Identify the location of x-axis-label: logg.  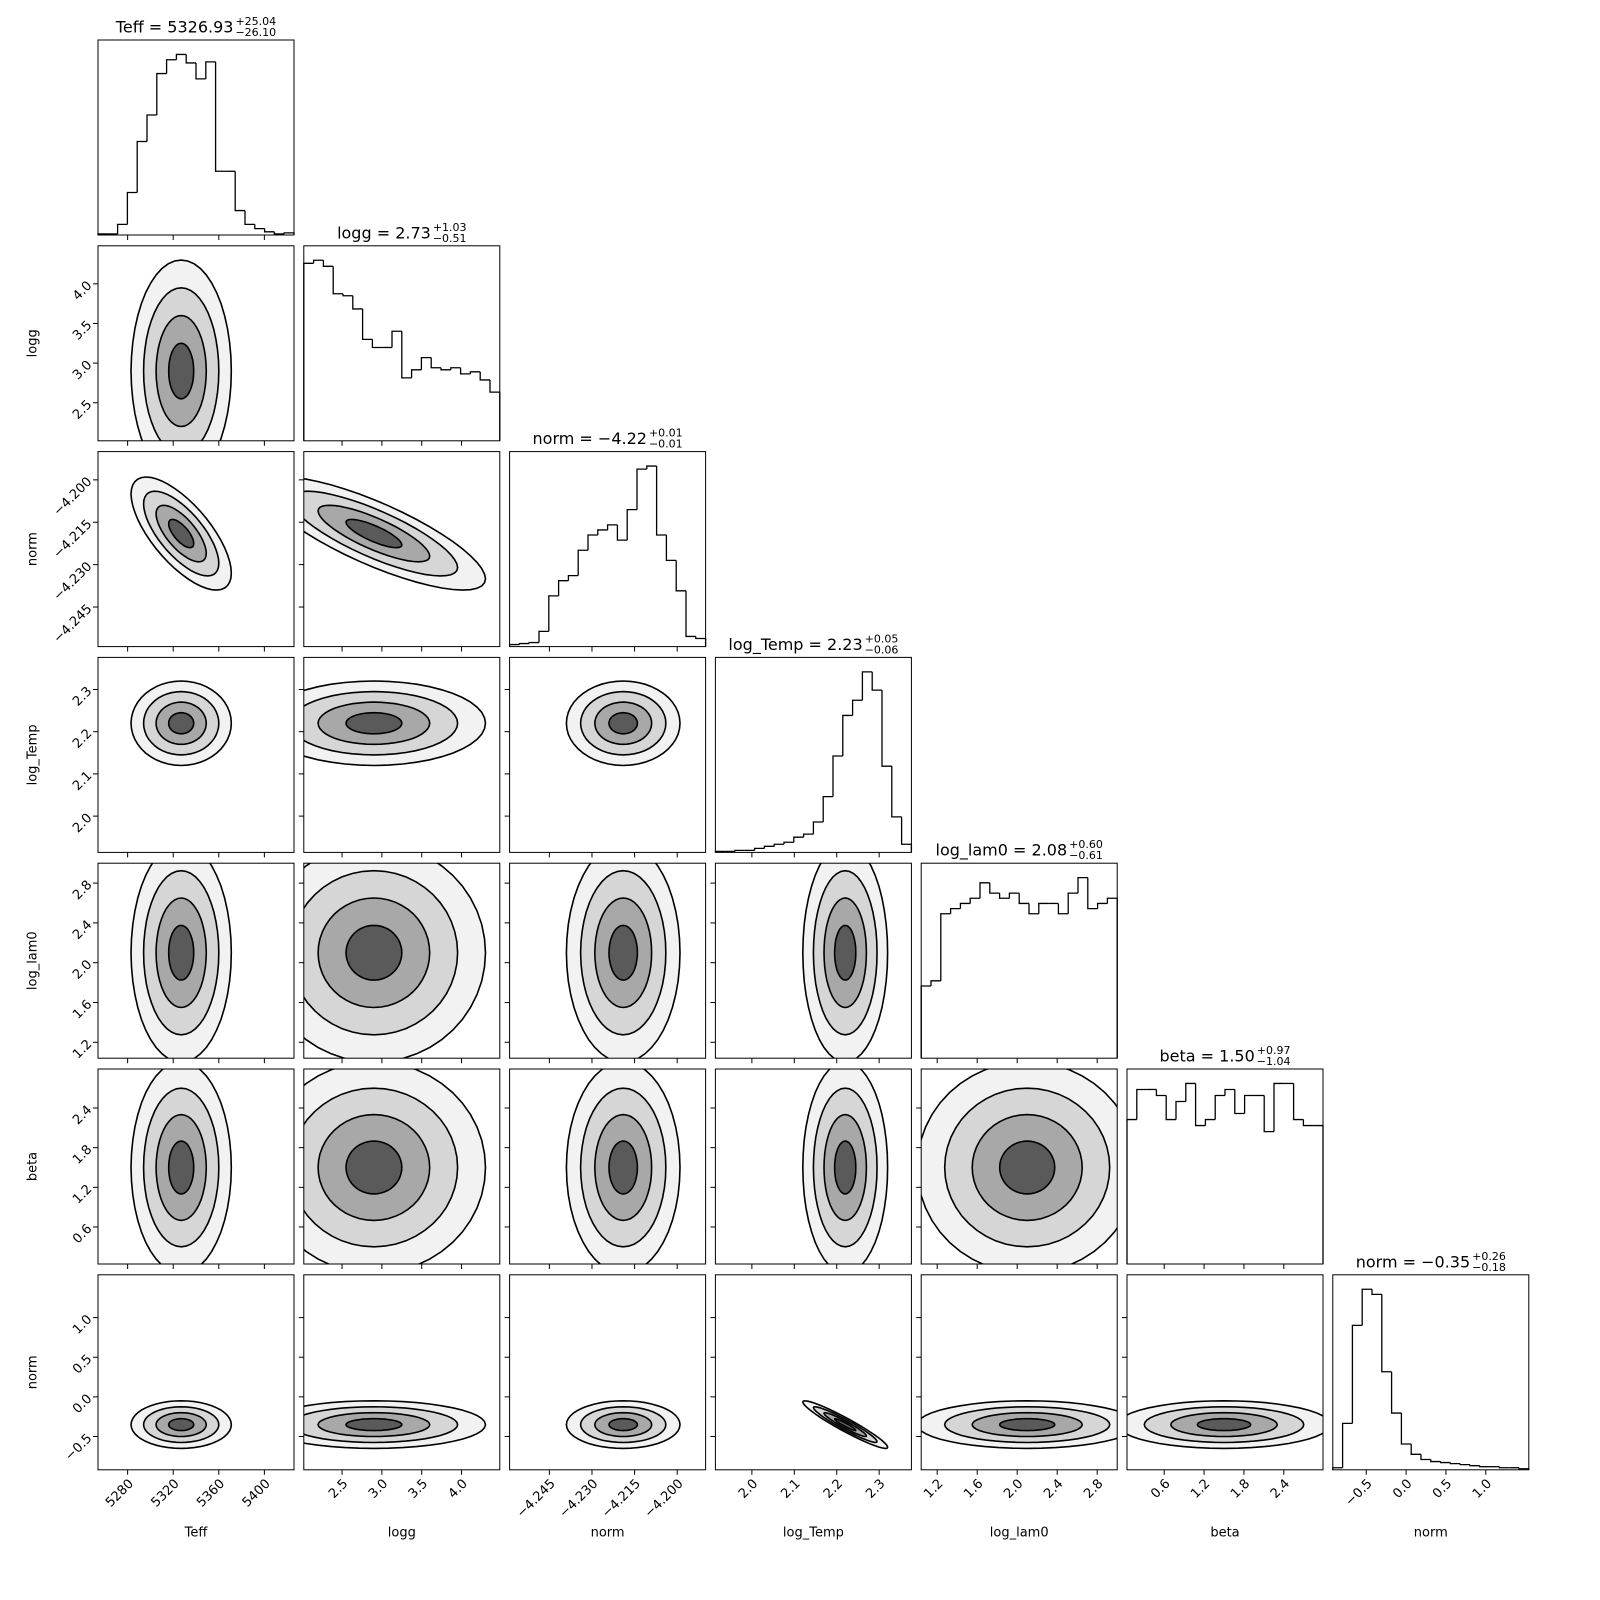
(402, 1533).